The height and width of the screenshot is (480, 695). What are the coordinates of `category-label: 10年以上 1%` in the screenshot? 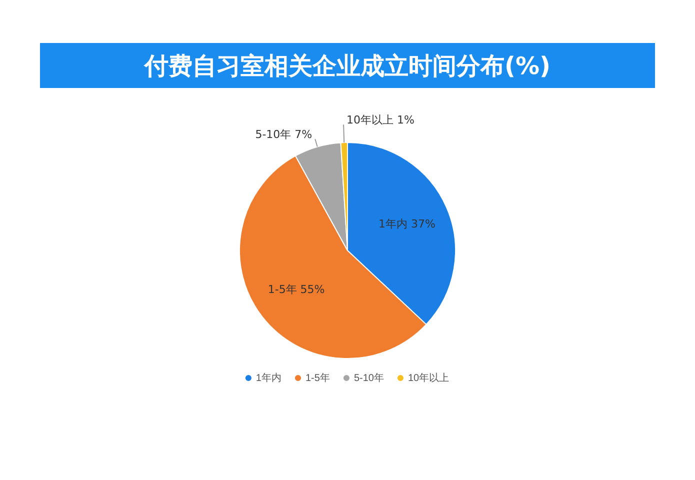 It's located at (380, 119).